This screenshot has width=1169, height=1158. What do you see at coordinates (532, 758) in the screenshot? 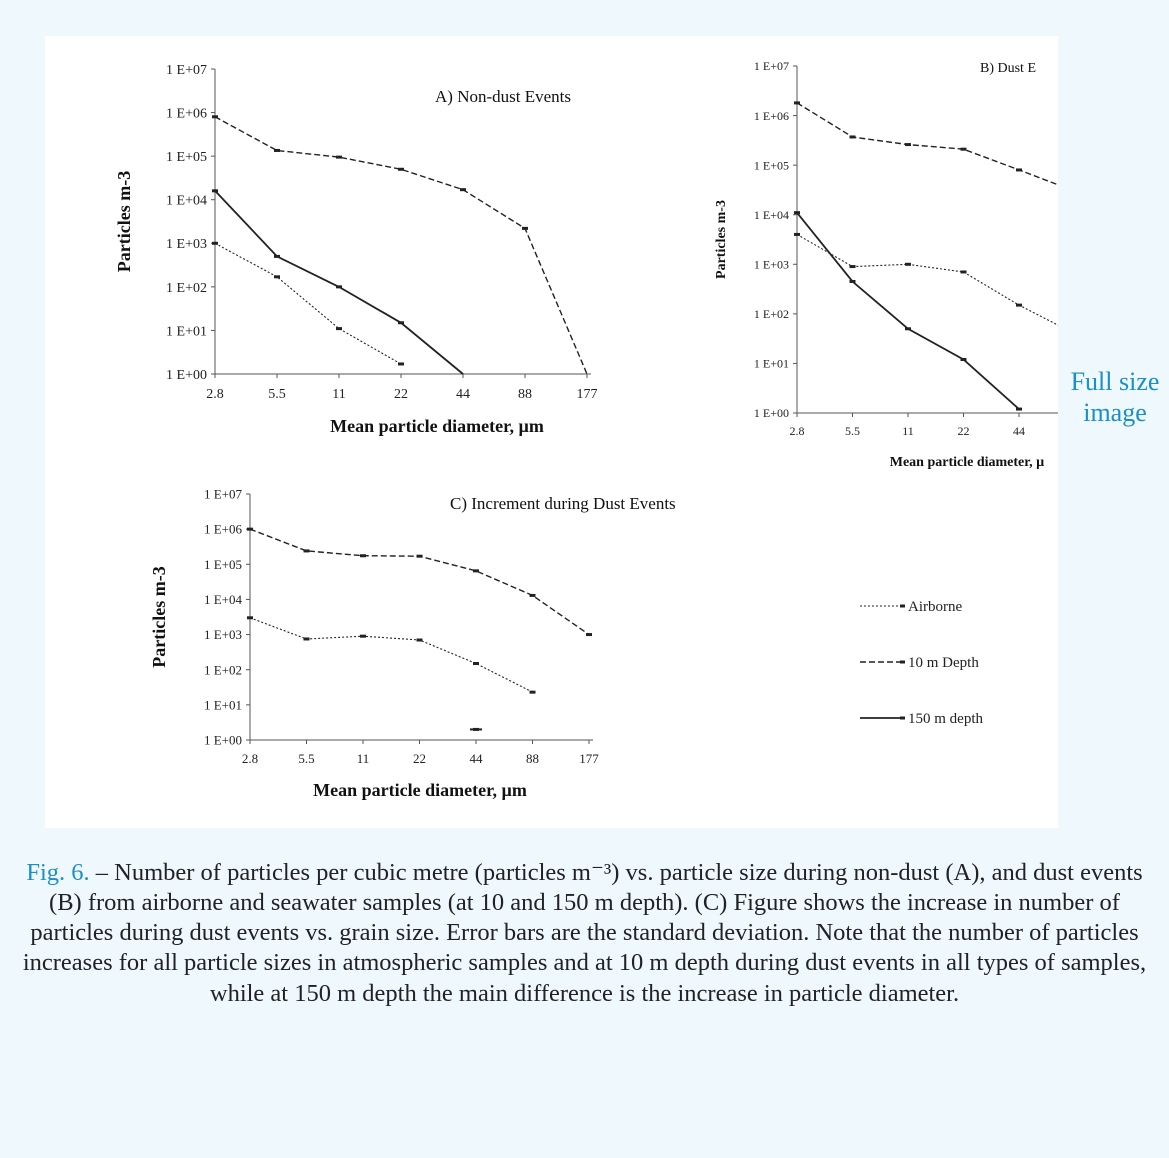
I see `x-tick-label: 88` at bounding box center [532, 758].